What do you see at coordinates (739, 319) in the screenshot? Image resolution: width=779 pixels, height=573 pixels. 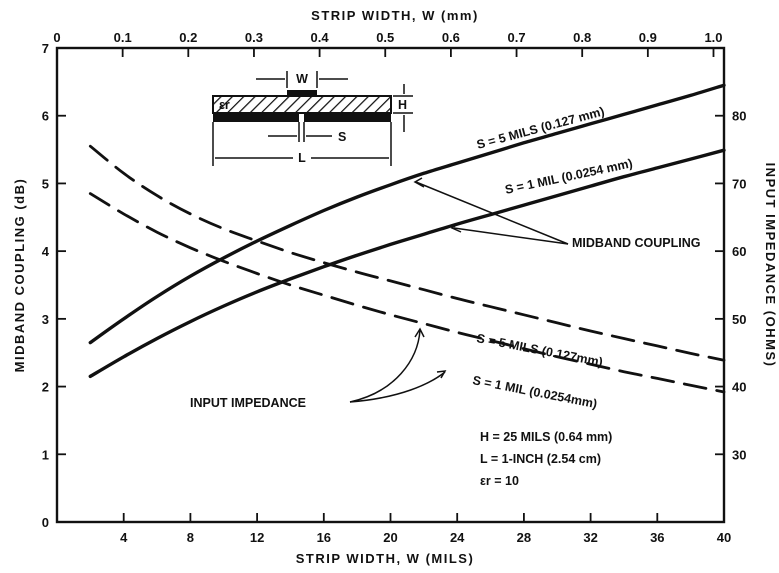 I see `right-tick-label: 50` at bounding box center [739, 319].